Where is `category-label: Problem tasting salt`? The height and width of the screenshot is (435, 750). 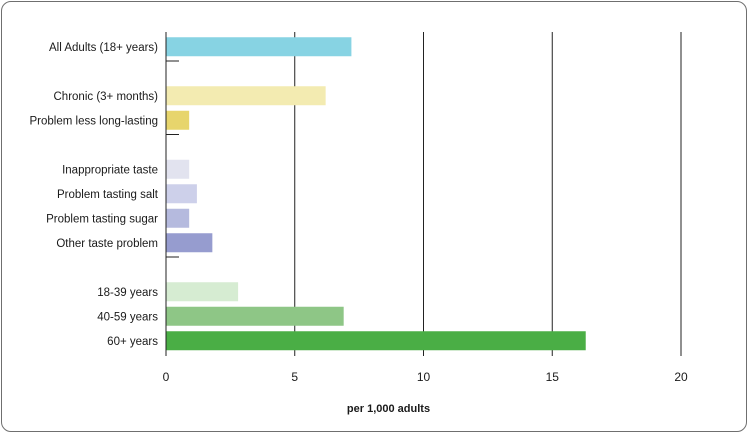
category-label: Problem tasting salt is located at coordinates (108, 195).